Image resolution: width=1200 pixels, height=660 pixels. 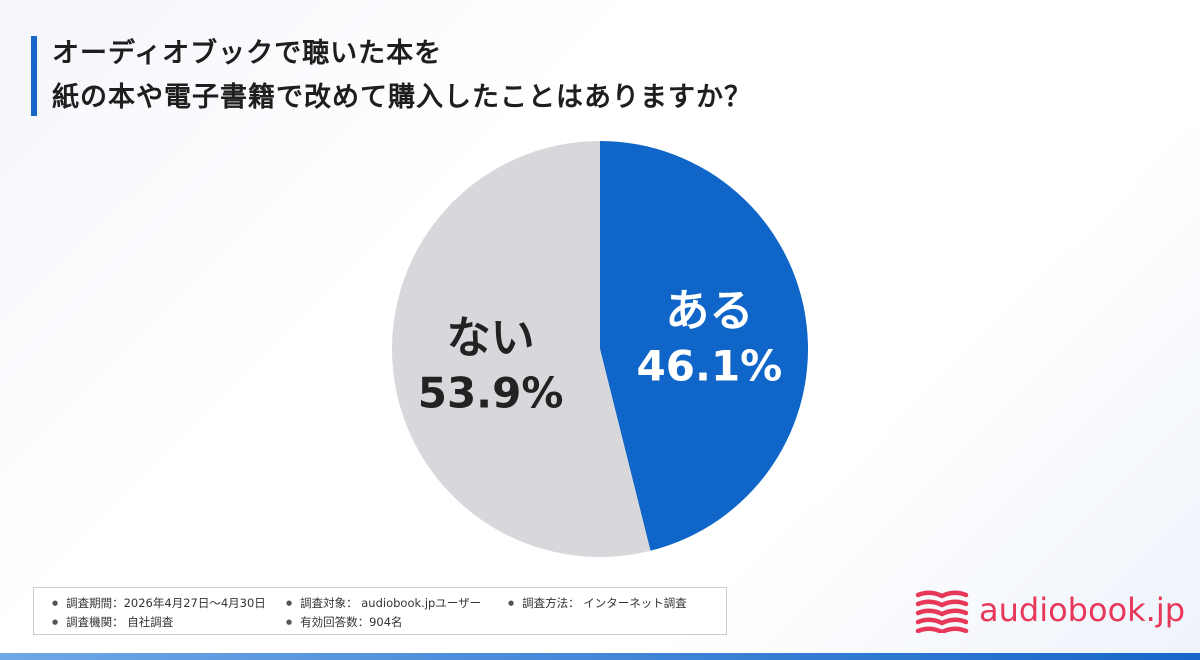 What do you see at coordinates (383, 603) in the screenshot?
I see `survey-target: 調査対象： audiobook.jpユーザー` at bounding box center [383, 603].